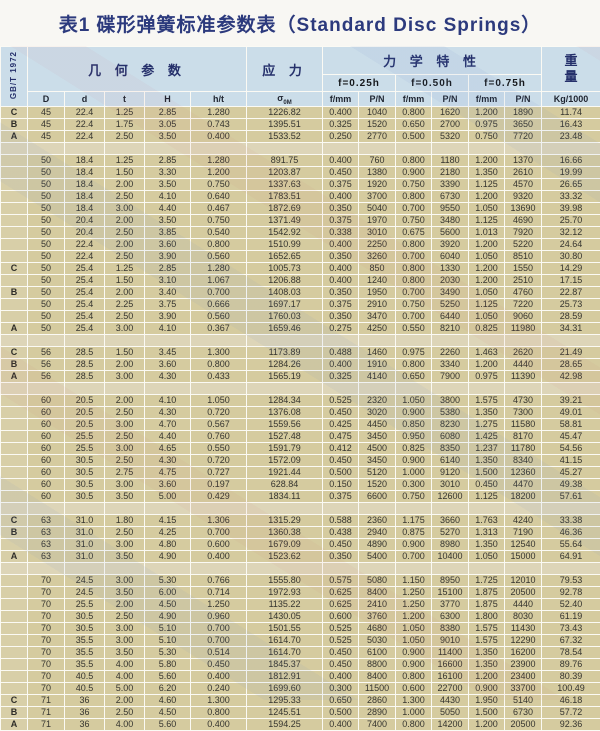 This screenshot has width=600, height=731. What do you see at coordinates (487, 185) in the screenshot?
I see `value-cell: 1.125` at bounding box center [487, 185].